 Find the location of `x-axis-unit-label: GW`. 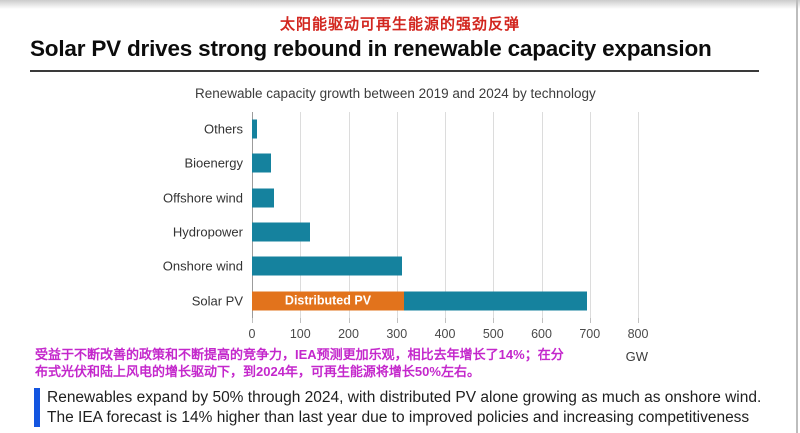

x-axis-unit-label: GW is located at coordinates (637, 356).